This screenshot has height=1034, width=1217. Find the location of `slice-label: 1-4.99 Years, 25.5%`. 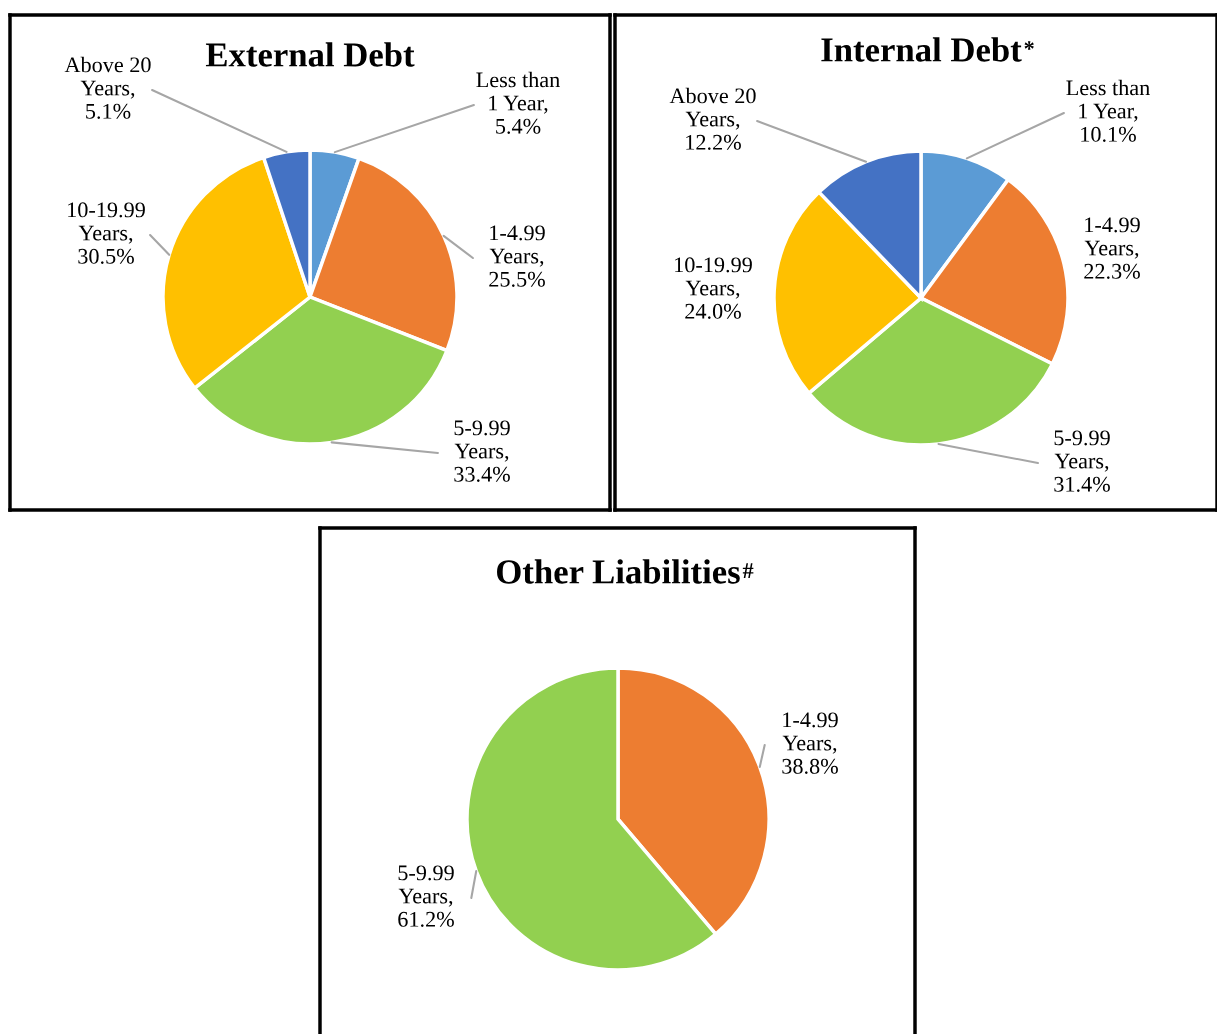

slice-label: 1-4.99 Years, 25.5% is located at coordinates (517, 256).